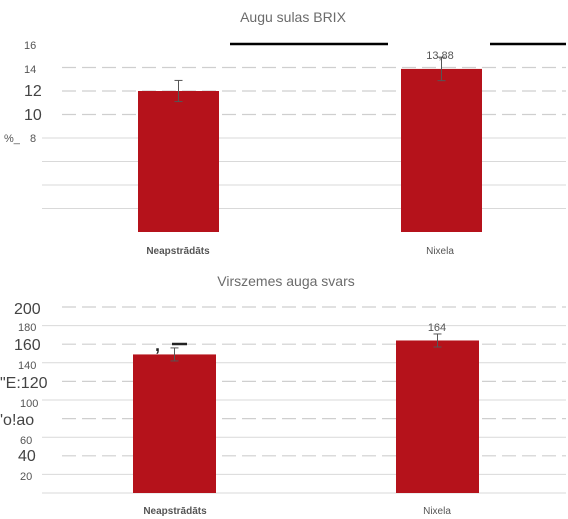 This screenshot has width=568, height=519. What do you see at coordinates (285, 281) in the screenshot?
I see `chart-2-title: Virszemes auga svars` at bounding box center [285, 281].